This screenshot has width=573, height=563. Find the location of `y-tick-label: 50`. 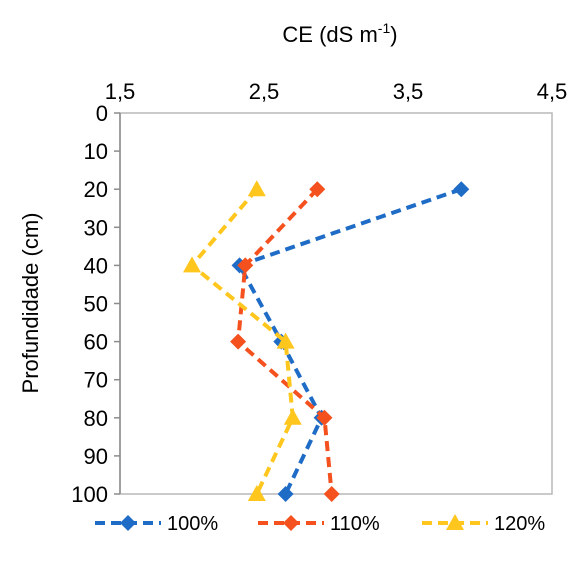

y-tick-label: 50 is located at coordinates (96, 304).